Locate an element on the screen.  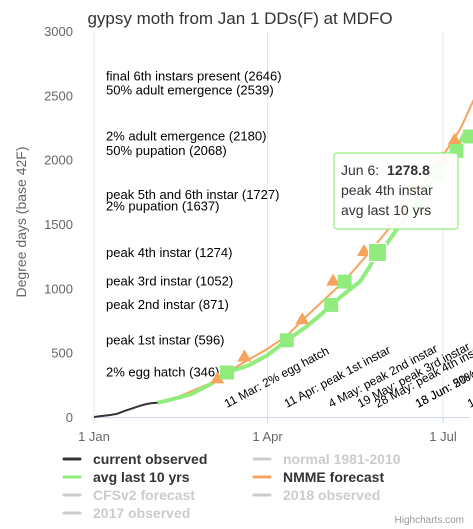
legend-item: normal 1981-2010 is located at coordinates (342, 459).